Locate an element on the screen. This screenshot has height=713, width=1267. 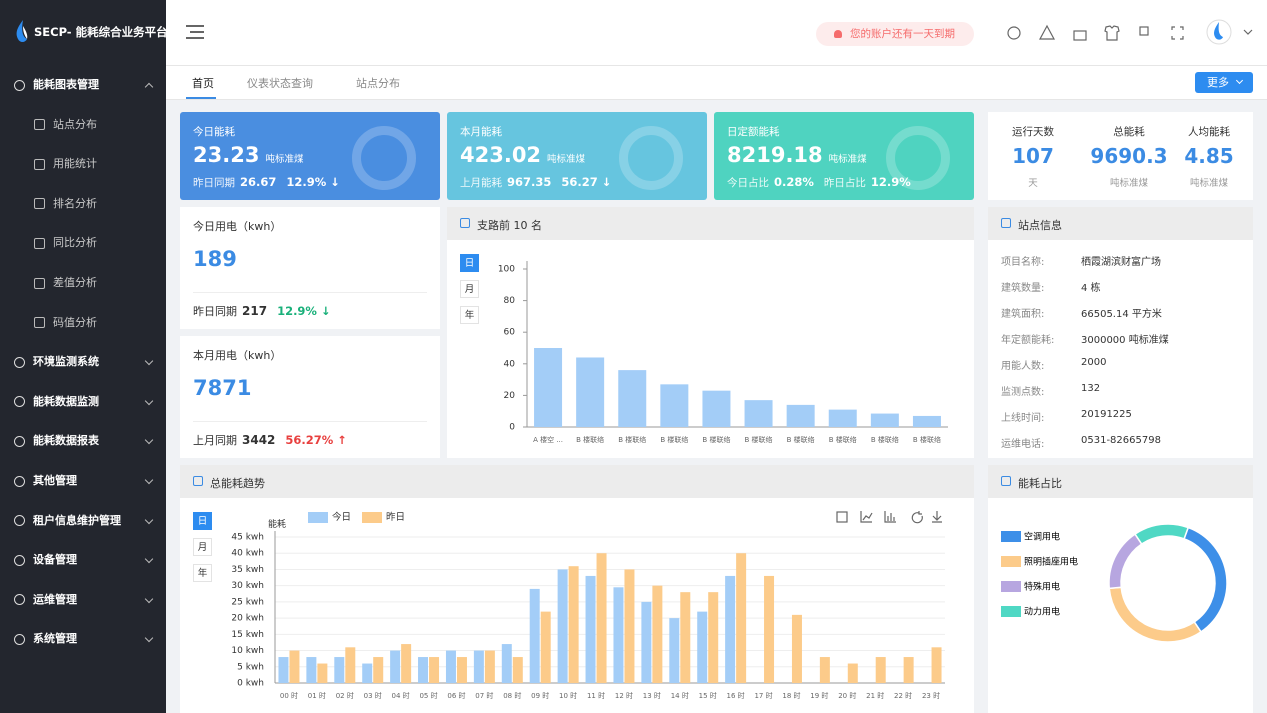
legend-label: 今日 is located at coordinates (342, 517).